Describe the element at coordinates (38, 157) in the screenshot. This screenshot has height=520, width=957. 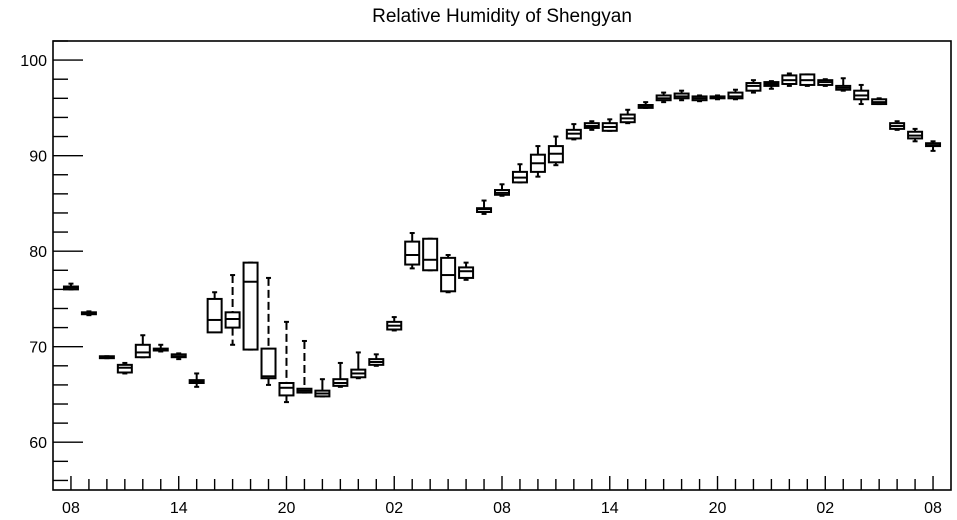
I see `y-tick-label: 90` at that location.